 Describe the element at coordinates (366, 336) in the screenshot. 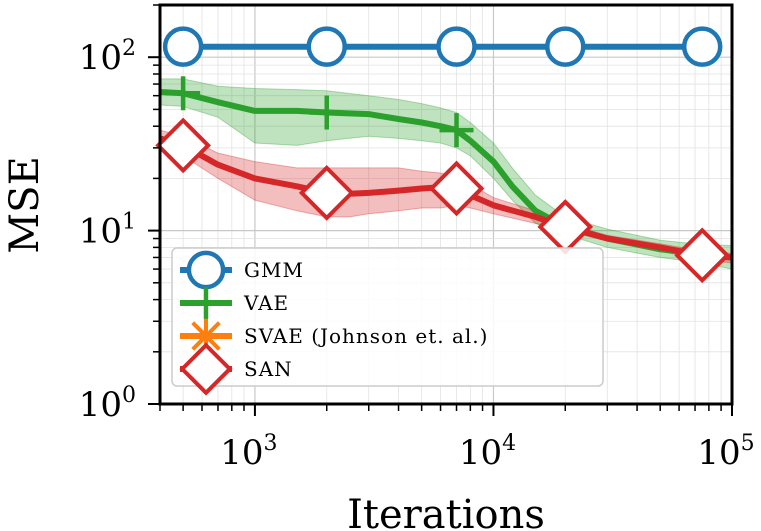

I see `legend-label-svae: SVAE (Johnson et. al.)` at that location.